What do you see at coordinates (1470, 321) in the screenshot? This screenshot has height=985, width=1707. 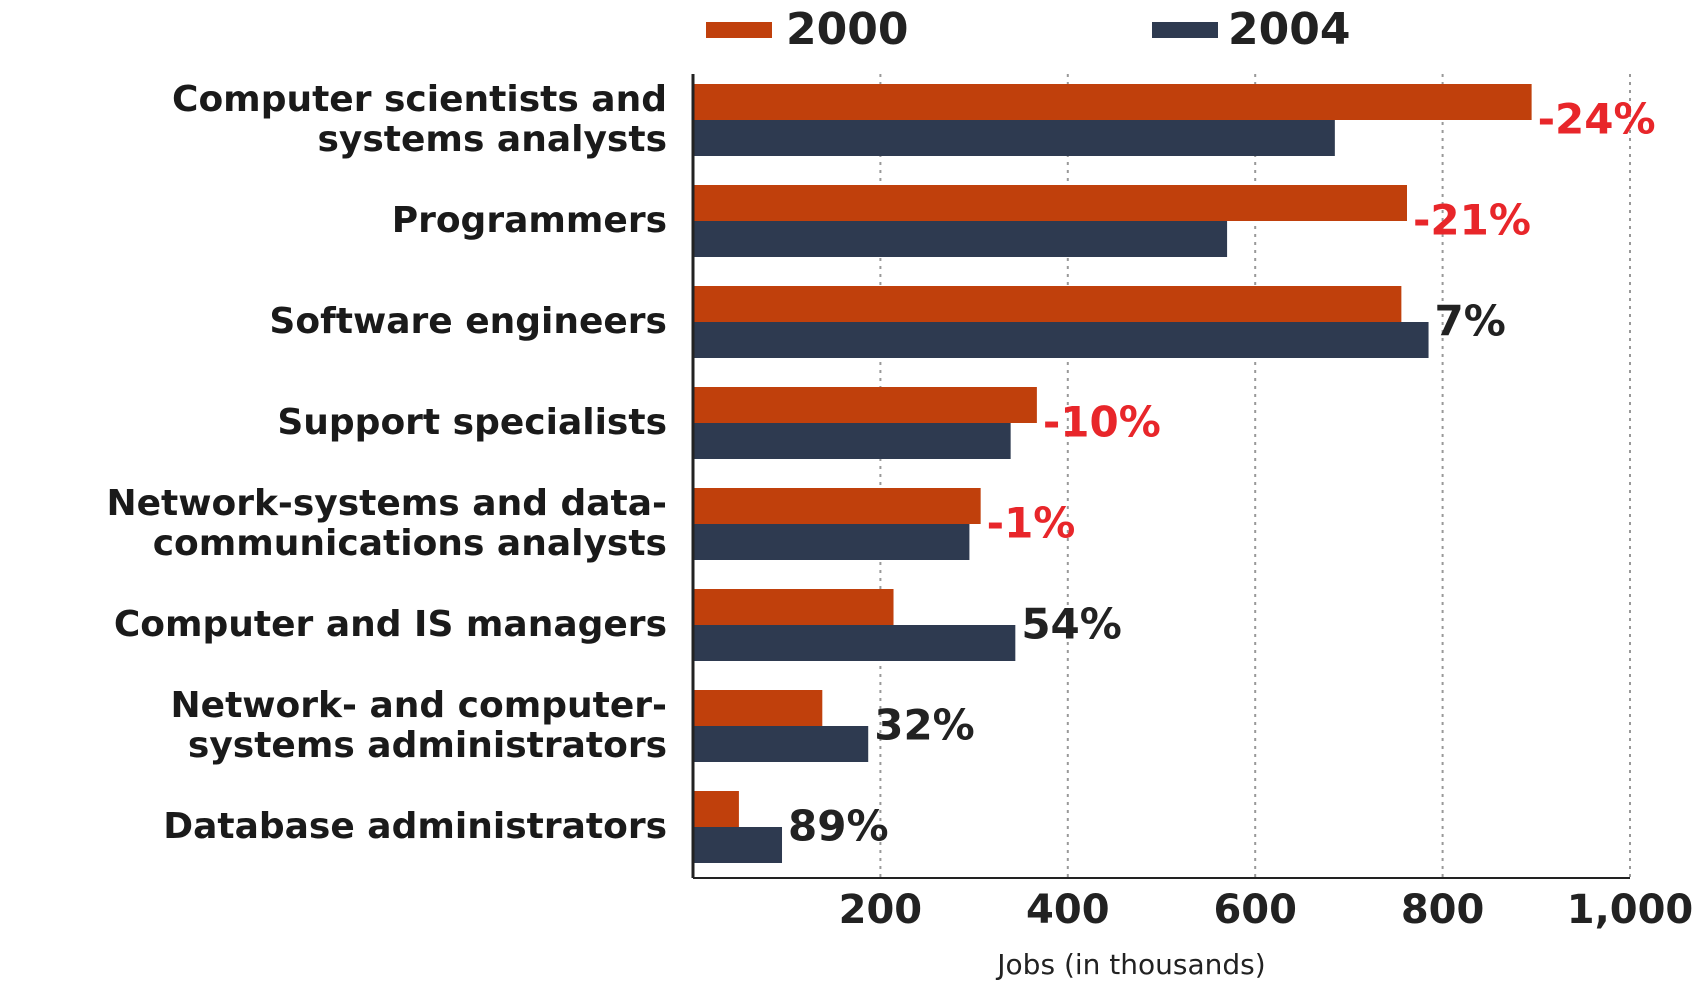 I see `change-label: 7%` at bounding box center [1470, 321].